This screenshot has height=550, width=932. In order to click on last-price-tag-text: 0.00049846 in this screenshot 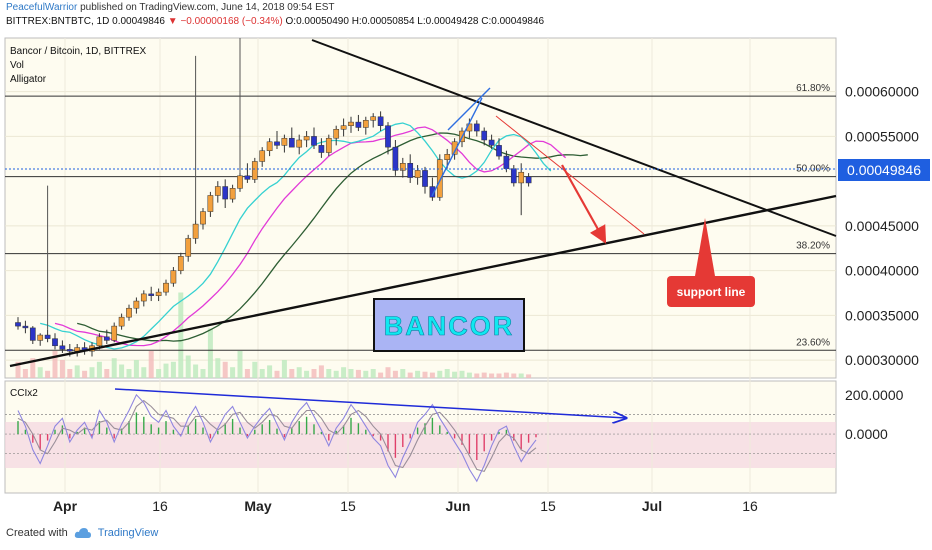, I will do `click(884, 170)`.